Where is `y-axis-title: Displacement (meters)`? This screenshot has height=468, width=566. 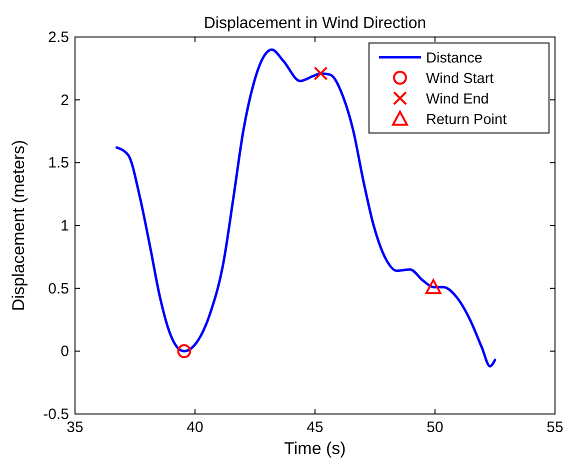
y-axis-title: Displacement (meters) is located at coordinates (18, 225).